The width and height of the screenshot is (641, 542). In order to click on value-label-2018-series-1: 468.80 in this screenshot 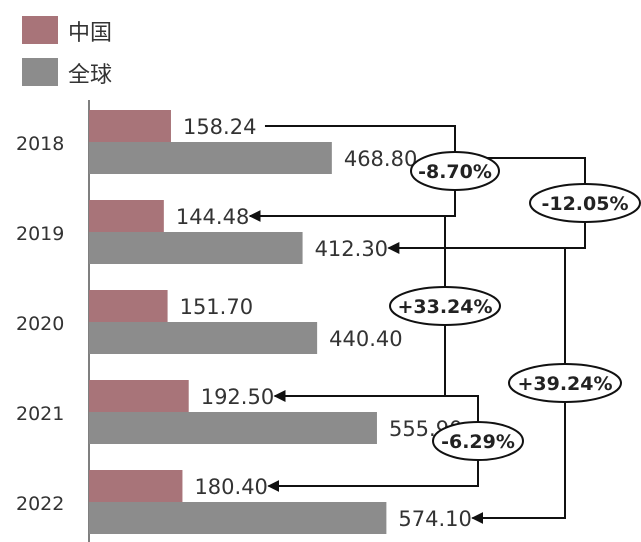, I will do `click(380, 159)`.